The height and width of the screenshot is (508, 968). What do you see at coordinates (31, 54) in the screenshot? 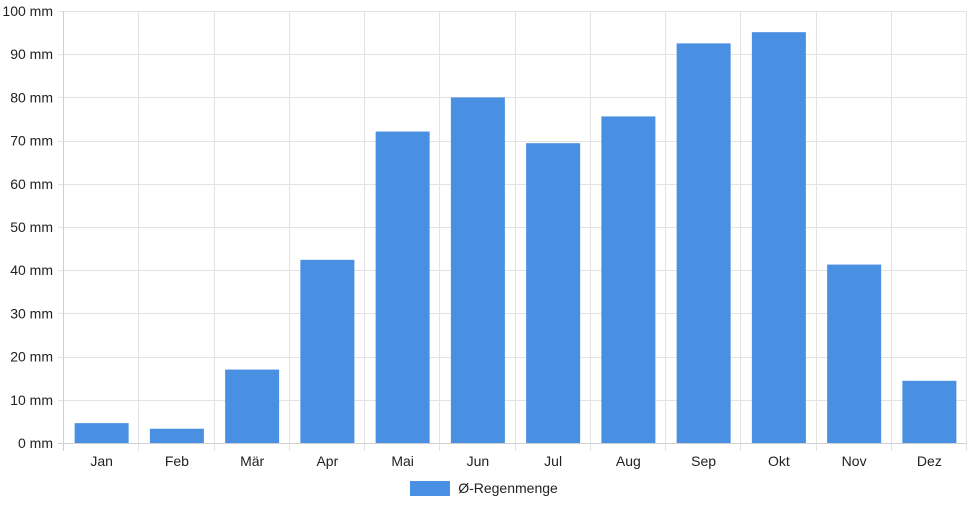
I see `y-tick-label: 90 mm` at bounding box center [31, 54].